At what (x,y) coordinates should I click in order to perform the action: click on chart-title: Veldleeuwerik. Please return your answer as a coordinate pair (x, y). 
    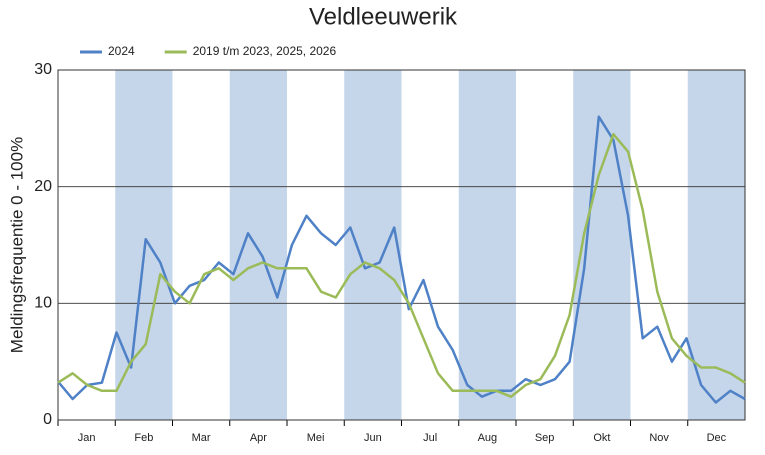
    Looking at the image, I should click on (383, 16).